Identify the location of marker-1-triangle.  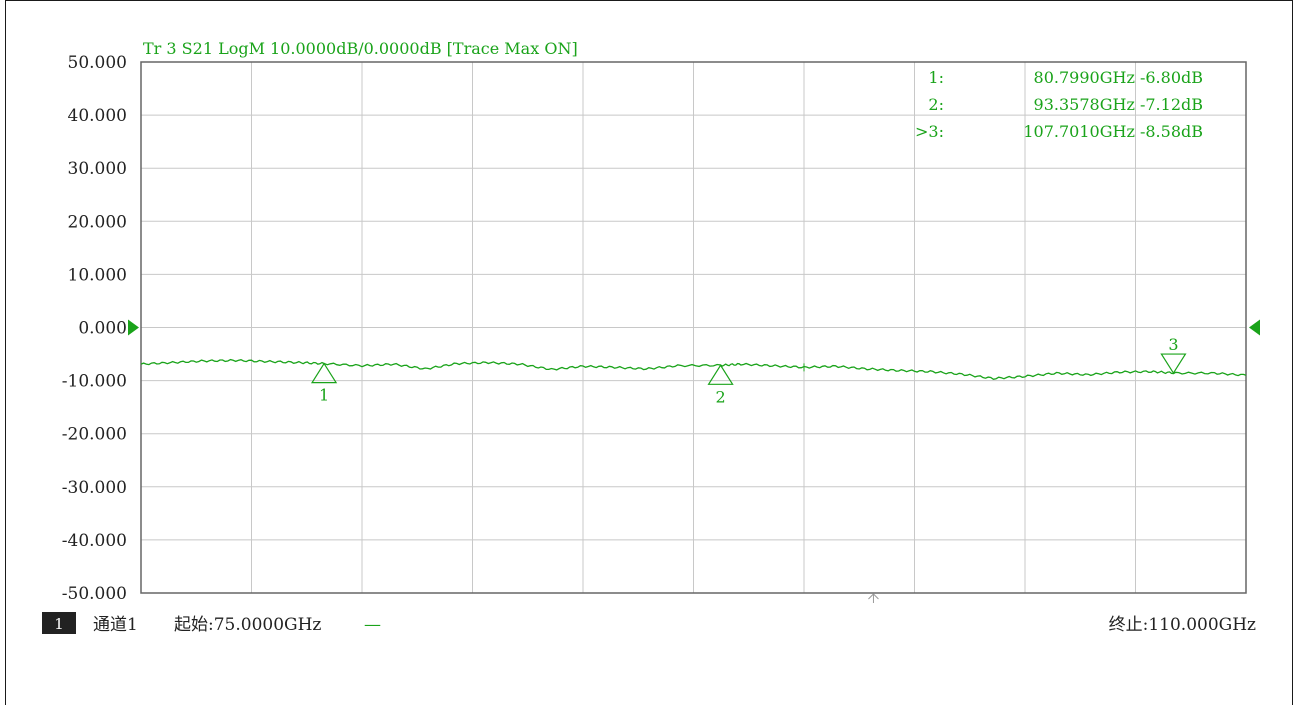
(324, 373).